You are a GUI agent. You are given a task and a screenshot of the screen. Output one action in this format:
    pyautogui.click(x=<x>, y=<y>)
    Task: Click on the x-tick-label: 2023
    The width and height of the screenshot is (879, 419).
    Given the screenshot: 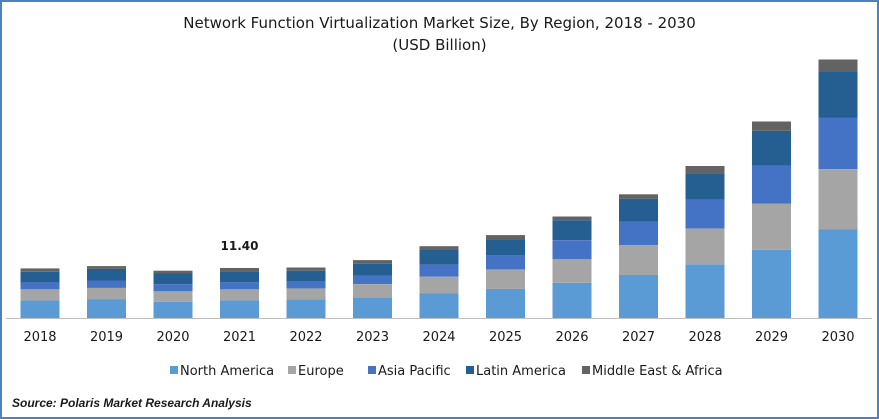 What is the action you would take?
    pyautogui.click(x=372, y=337)
    